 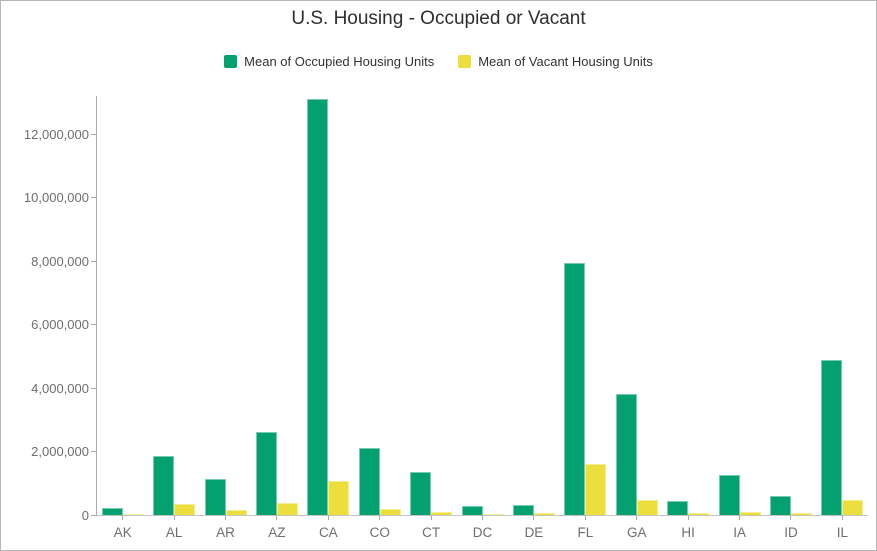 I want to click on bar-group-dc, so click(x=482, y=305).